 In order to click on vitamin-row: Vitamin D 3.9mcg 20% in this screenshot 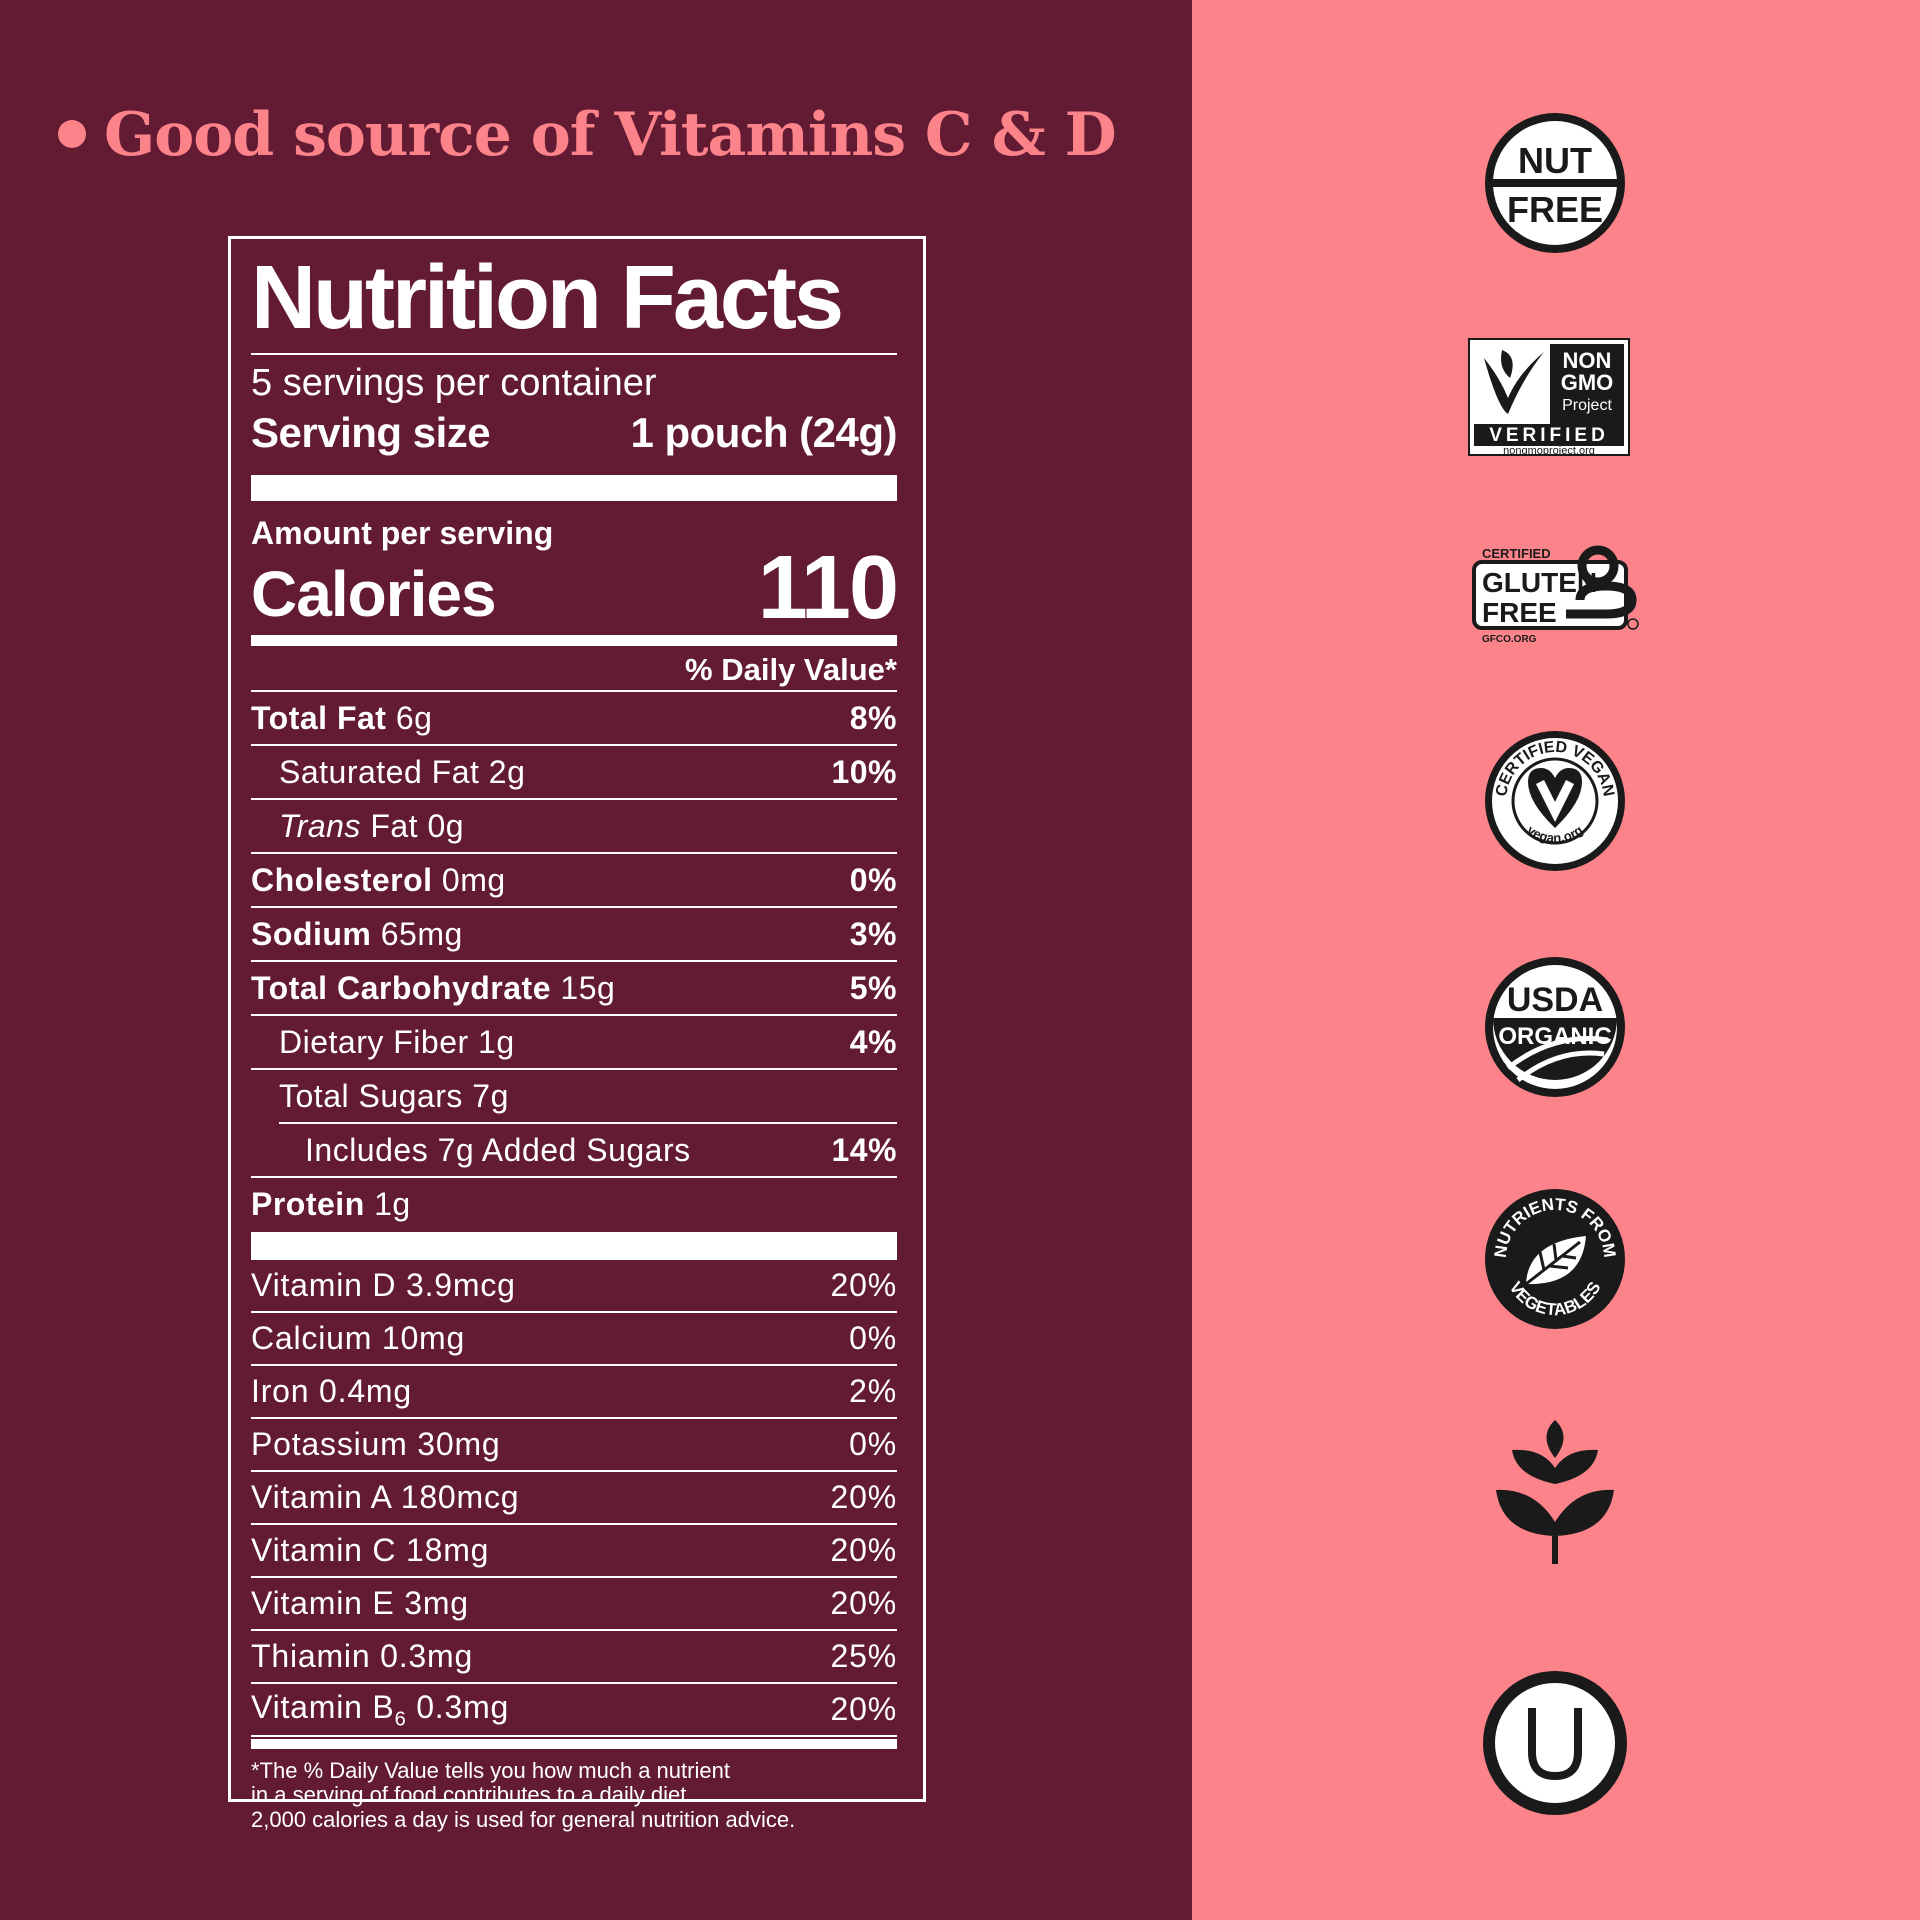, I will do `click(574, 1287)`.